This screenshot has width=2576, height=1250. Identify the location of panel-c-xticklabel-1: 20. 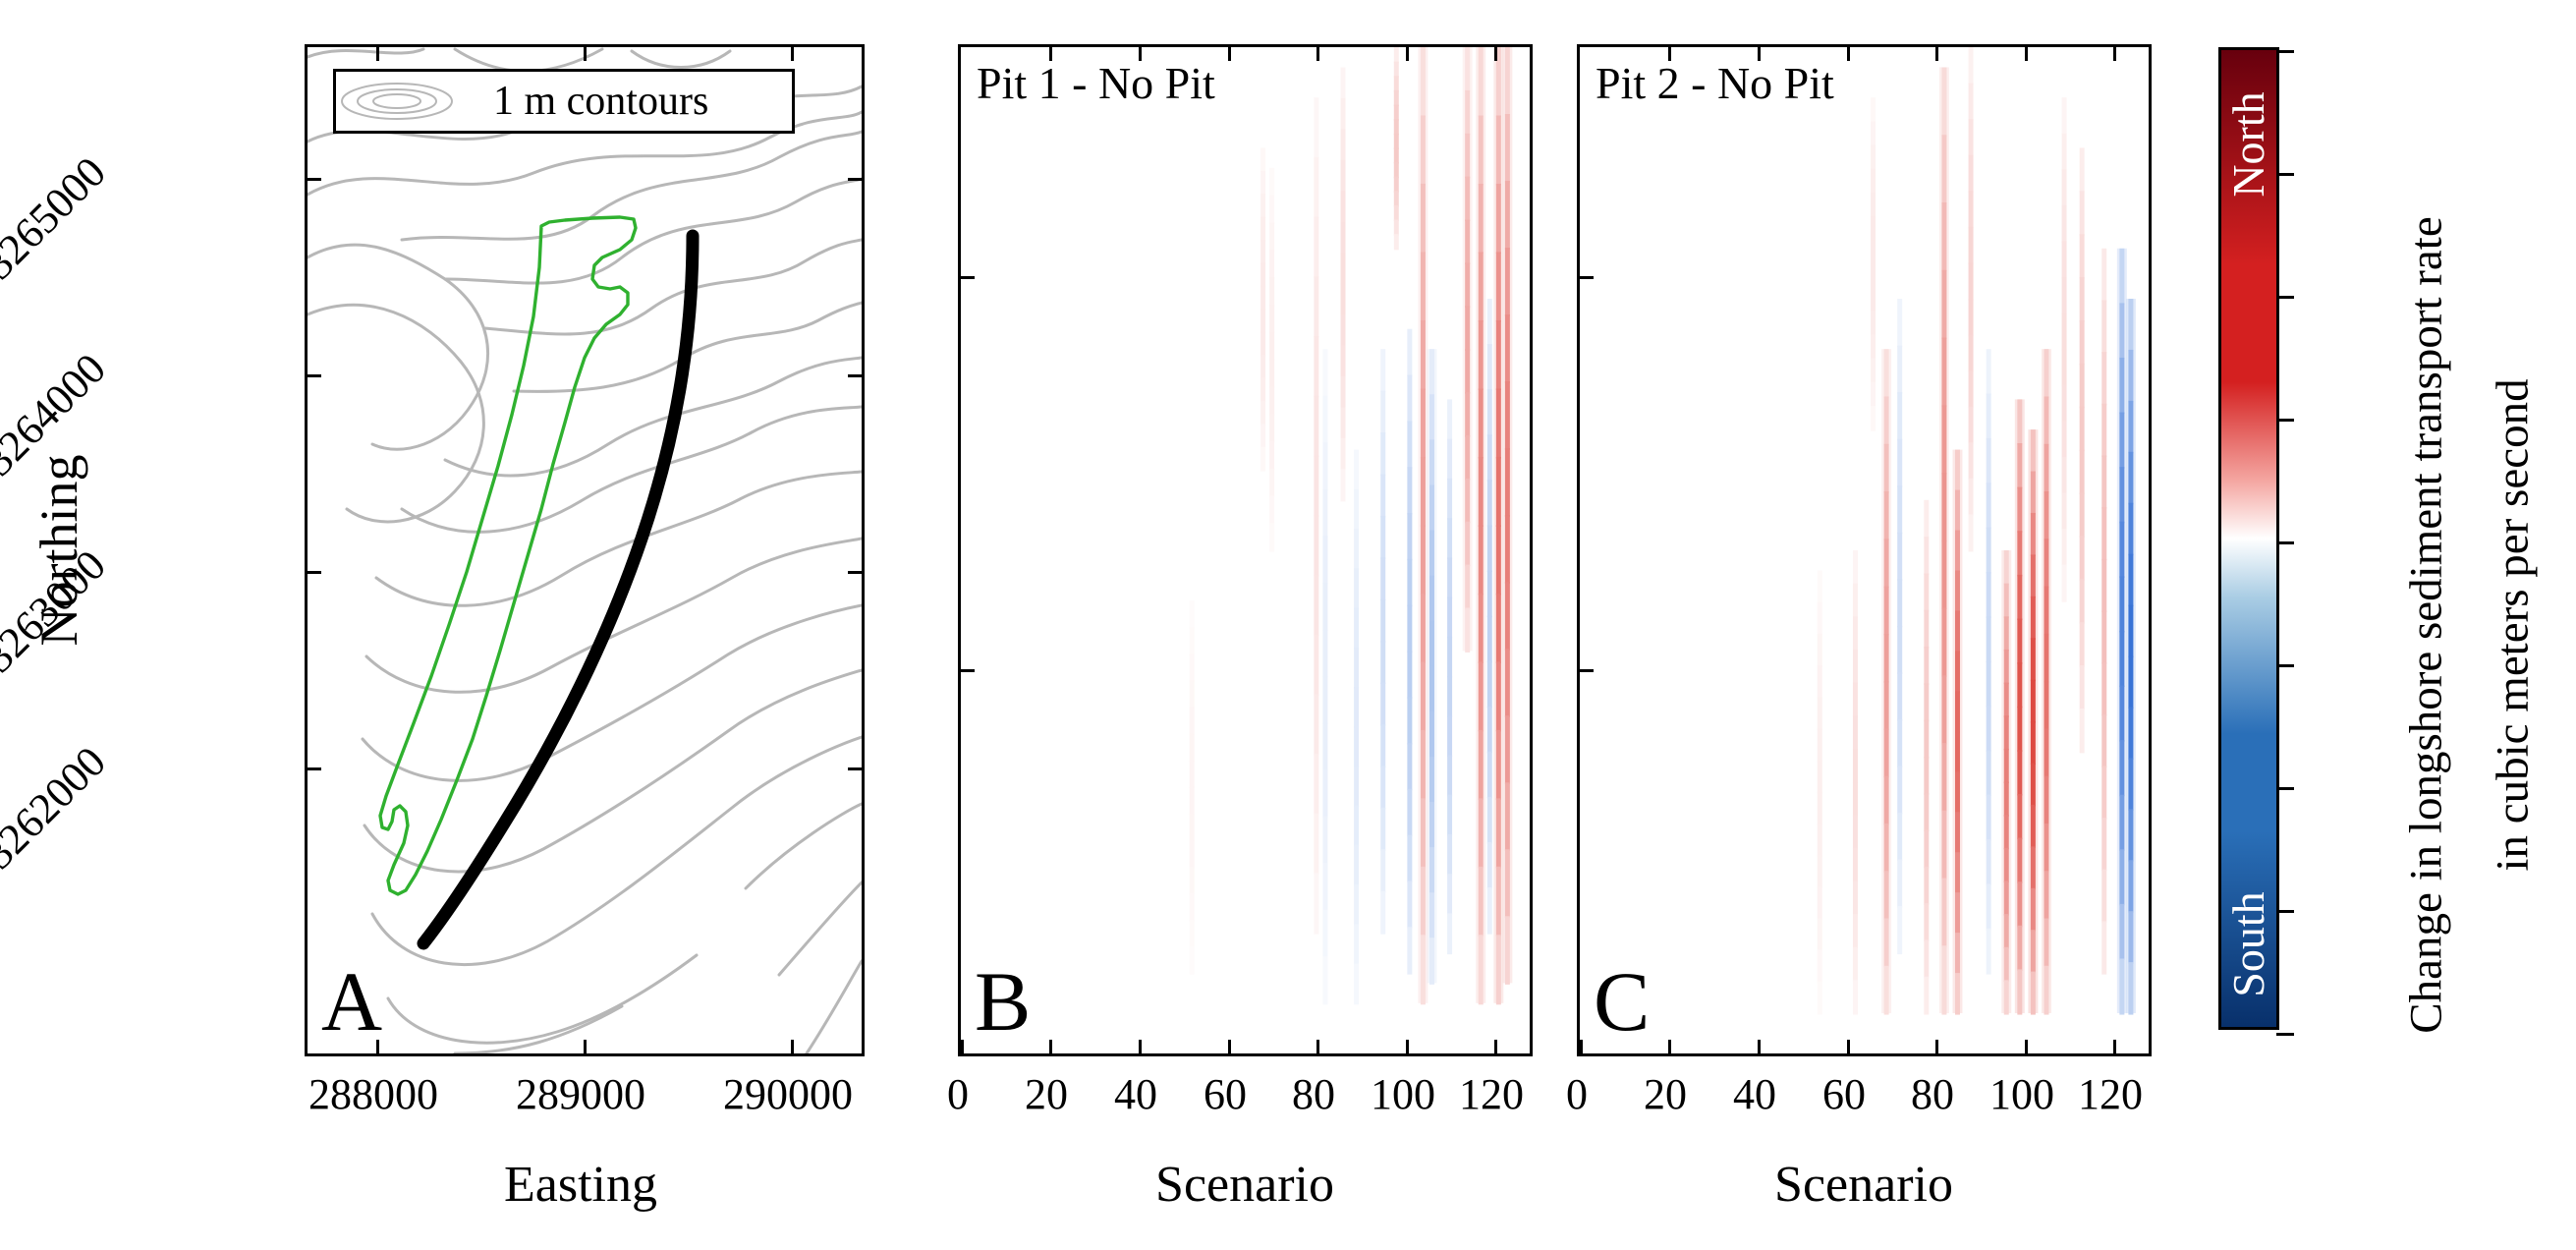
(1665, 1094).